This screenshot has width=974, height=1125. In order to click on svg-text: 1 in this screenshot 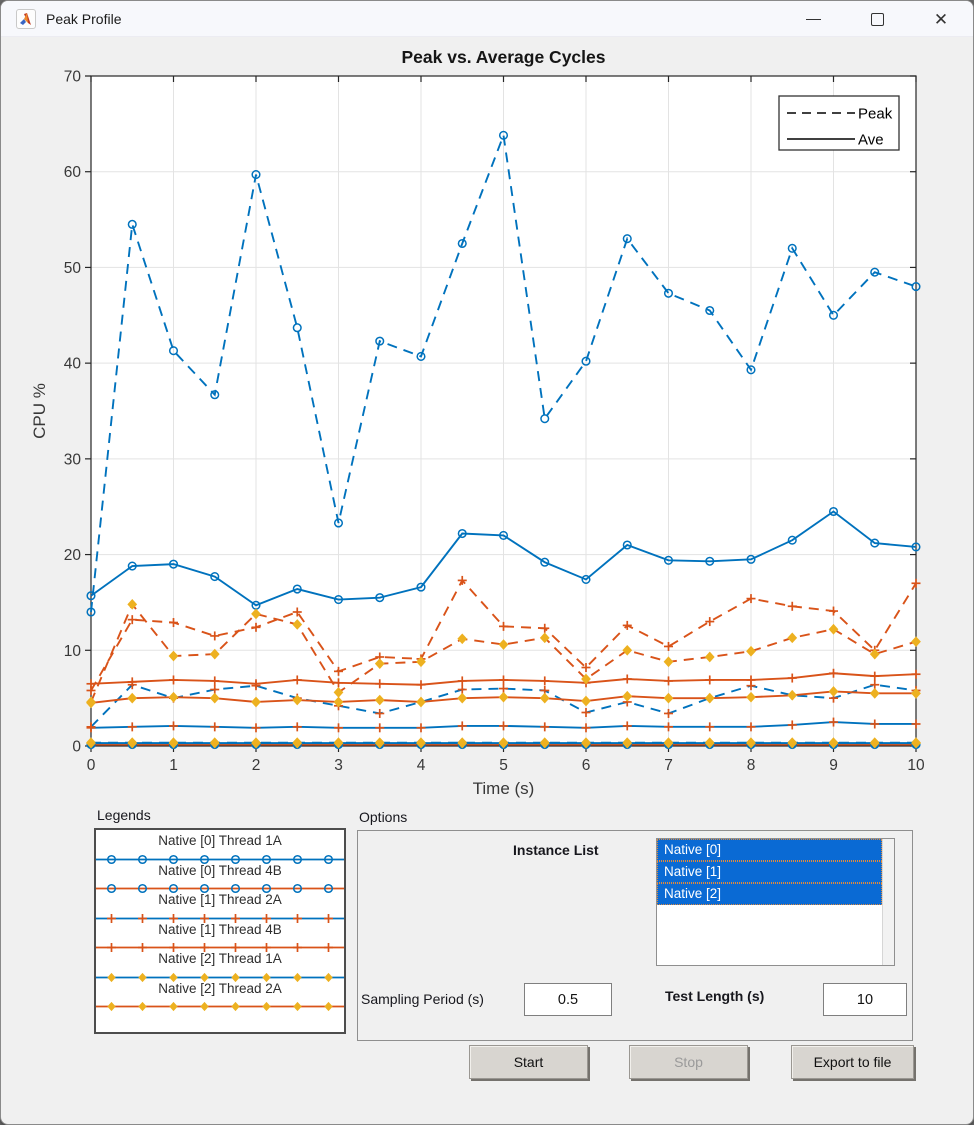, I will do `click(173, 765)`.